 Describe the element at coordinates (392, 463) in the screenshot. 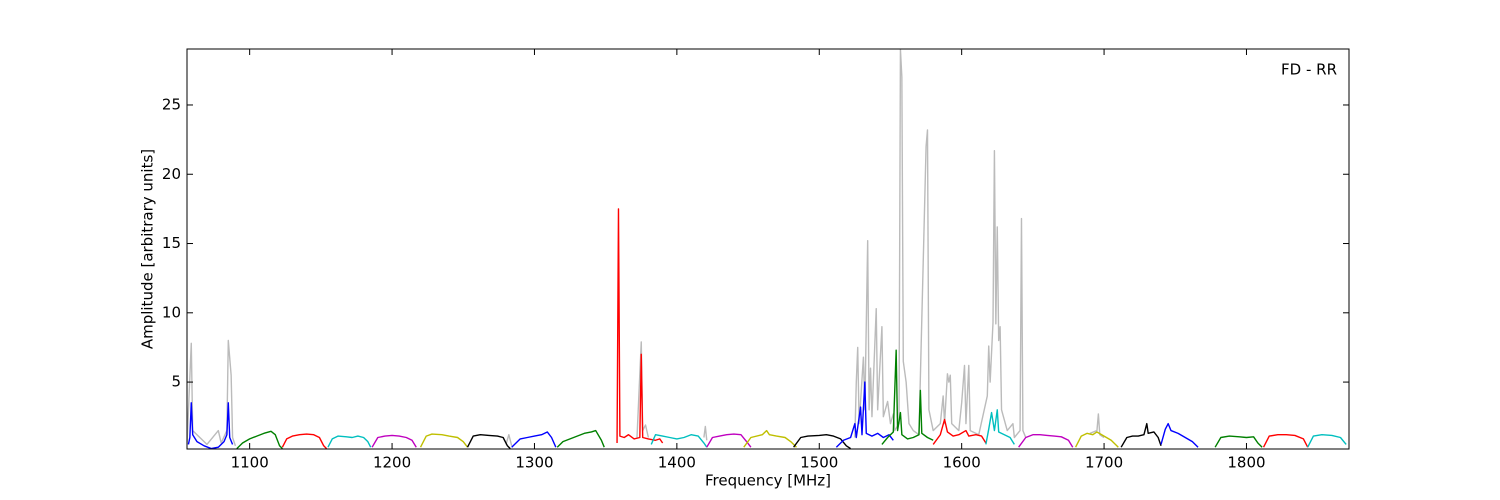

I see `x-tick-label: 1200` at that location.